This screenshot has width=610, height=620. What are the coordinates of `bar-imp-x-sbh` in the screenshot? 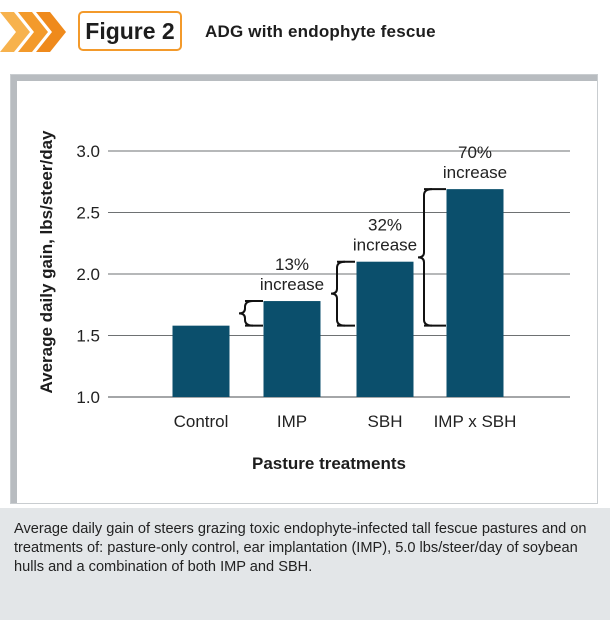 It's located at (475, 293).